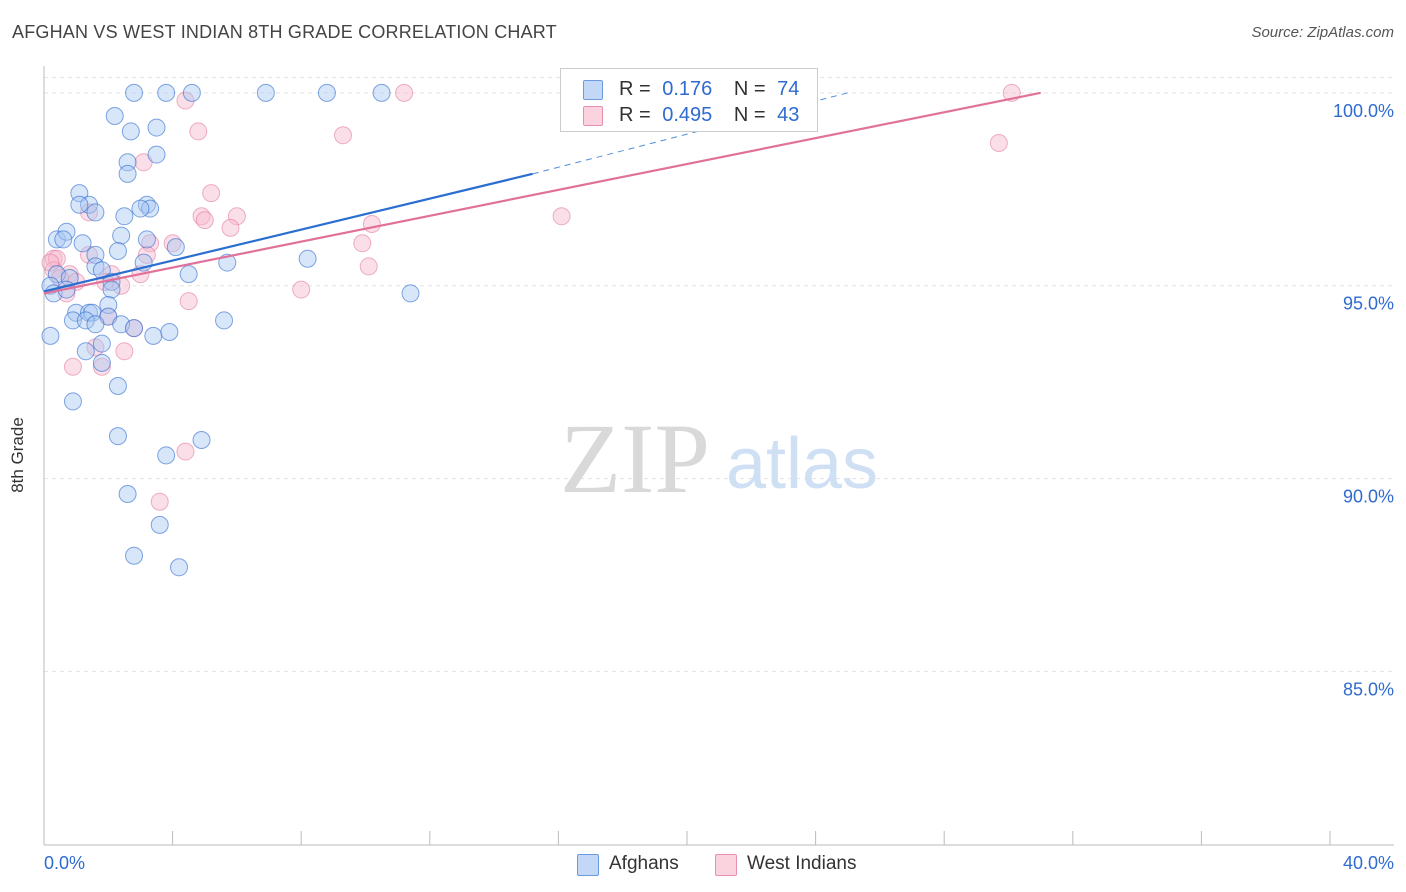  What do you see at coordinates (788, 89) in the screenshot?
I see `afghans-n-value: 74` at bounding box center [788, 89].